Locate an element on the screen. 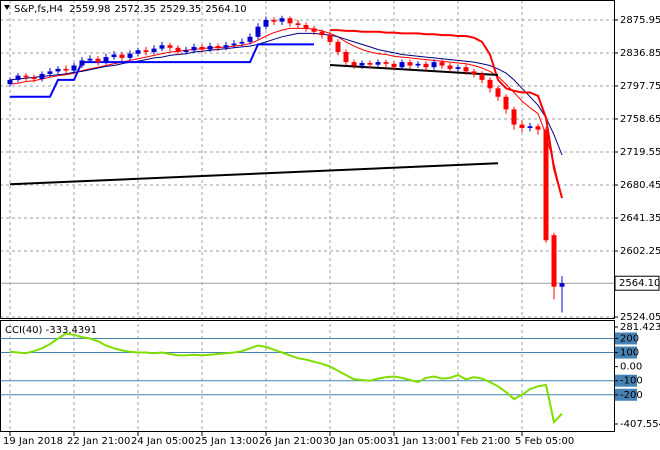  y-tick-label: 2680.45 is located at coordinates (640, 185).